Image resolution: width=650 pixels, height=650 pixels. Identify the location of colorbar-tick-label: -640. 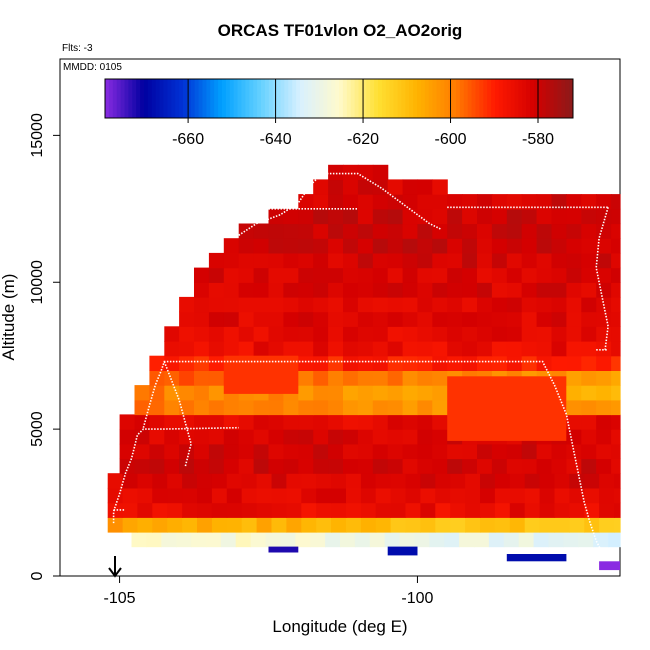
(276, 139).